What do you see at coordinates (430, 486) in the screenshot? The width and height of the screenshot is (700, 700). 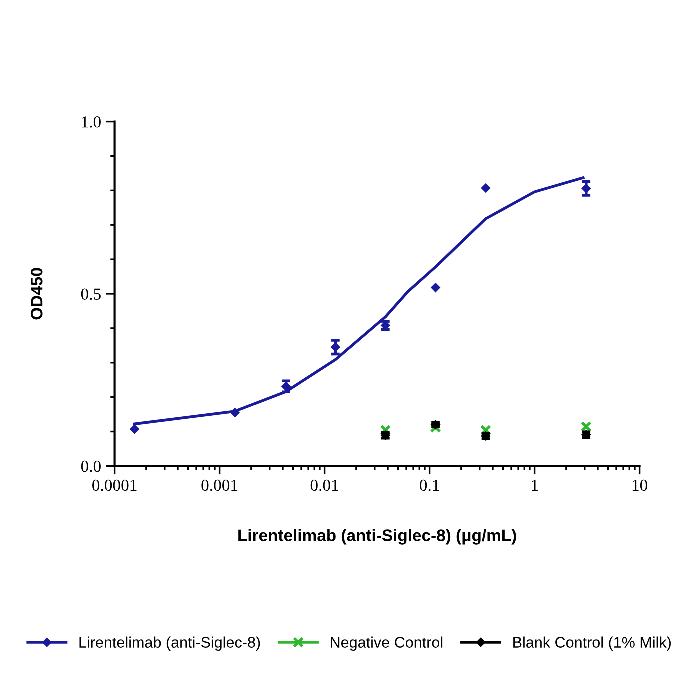 I see `x-tick-label: 0.1` at bounding box center [430, 486].